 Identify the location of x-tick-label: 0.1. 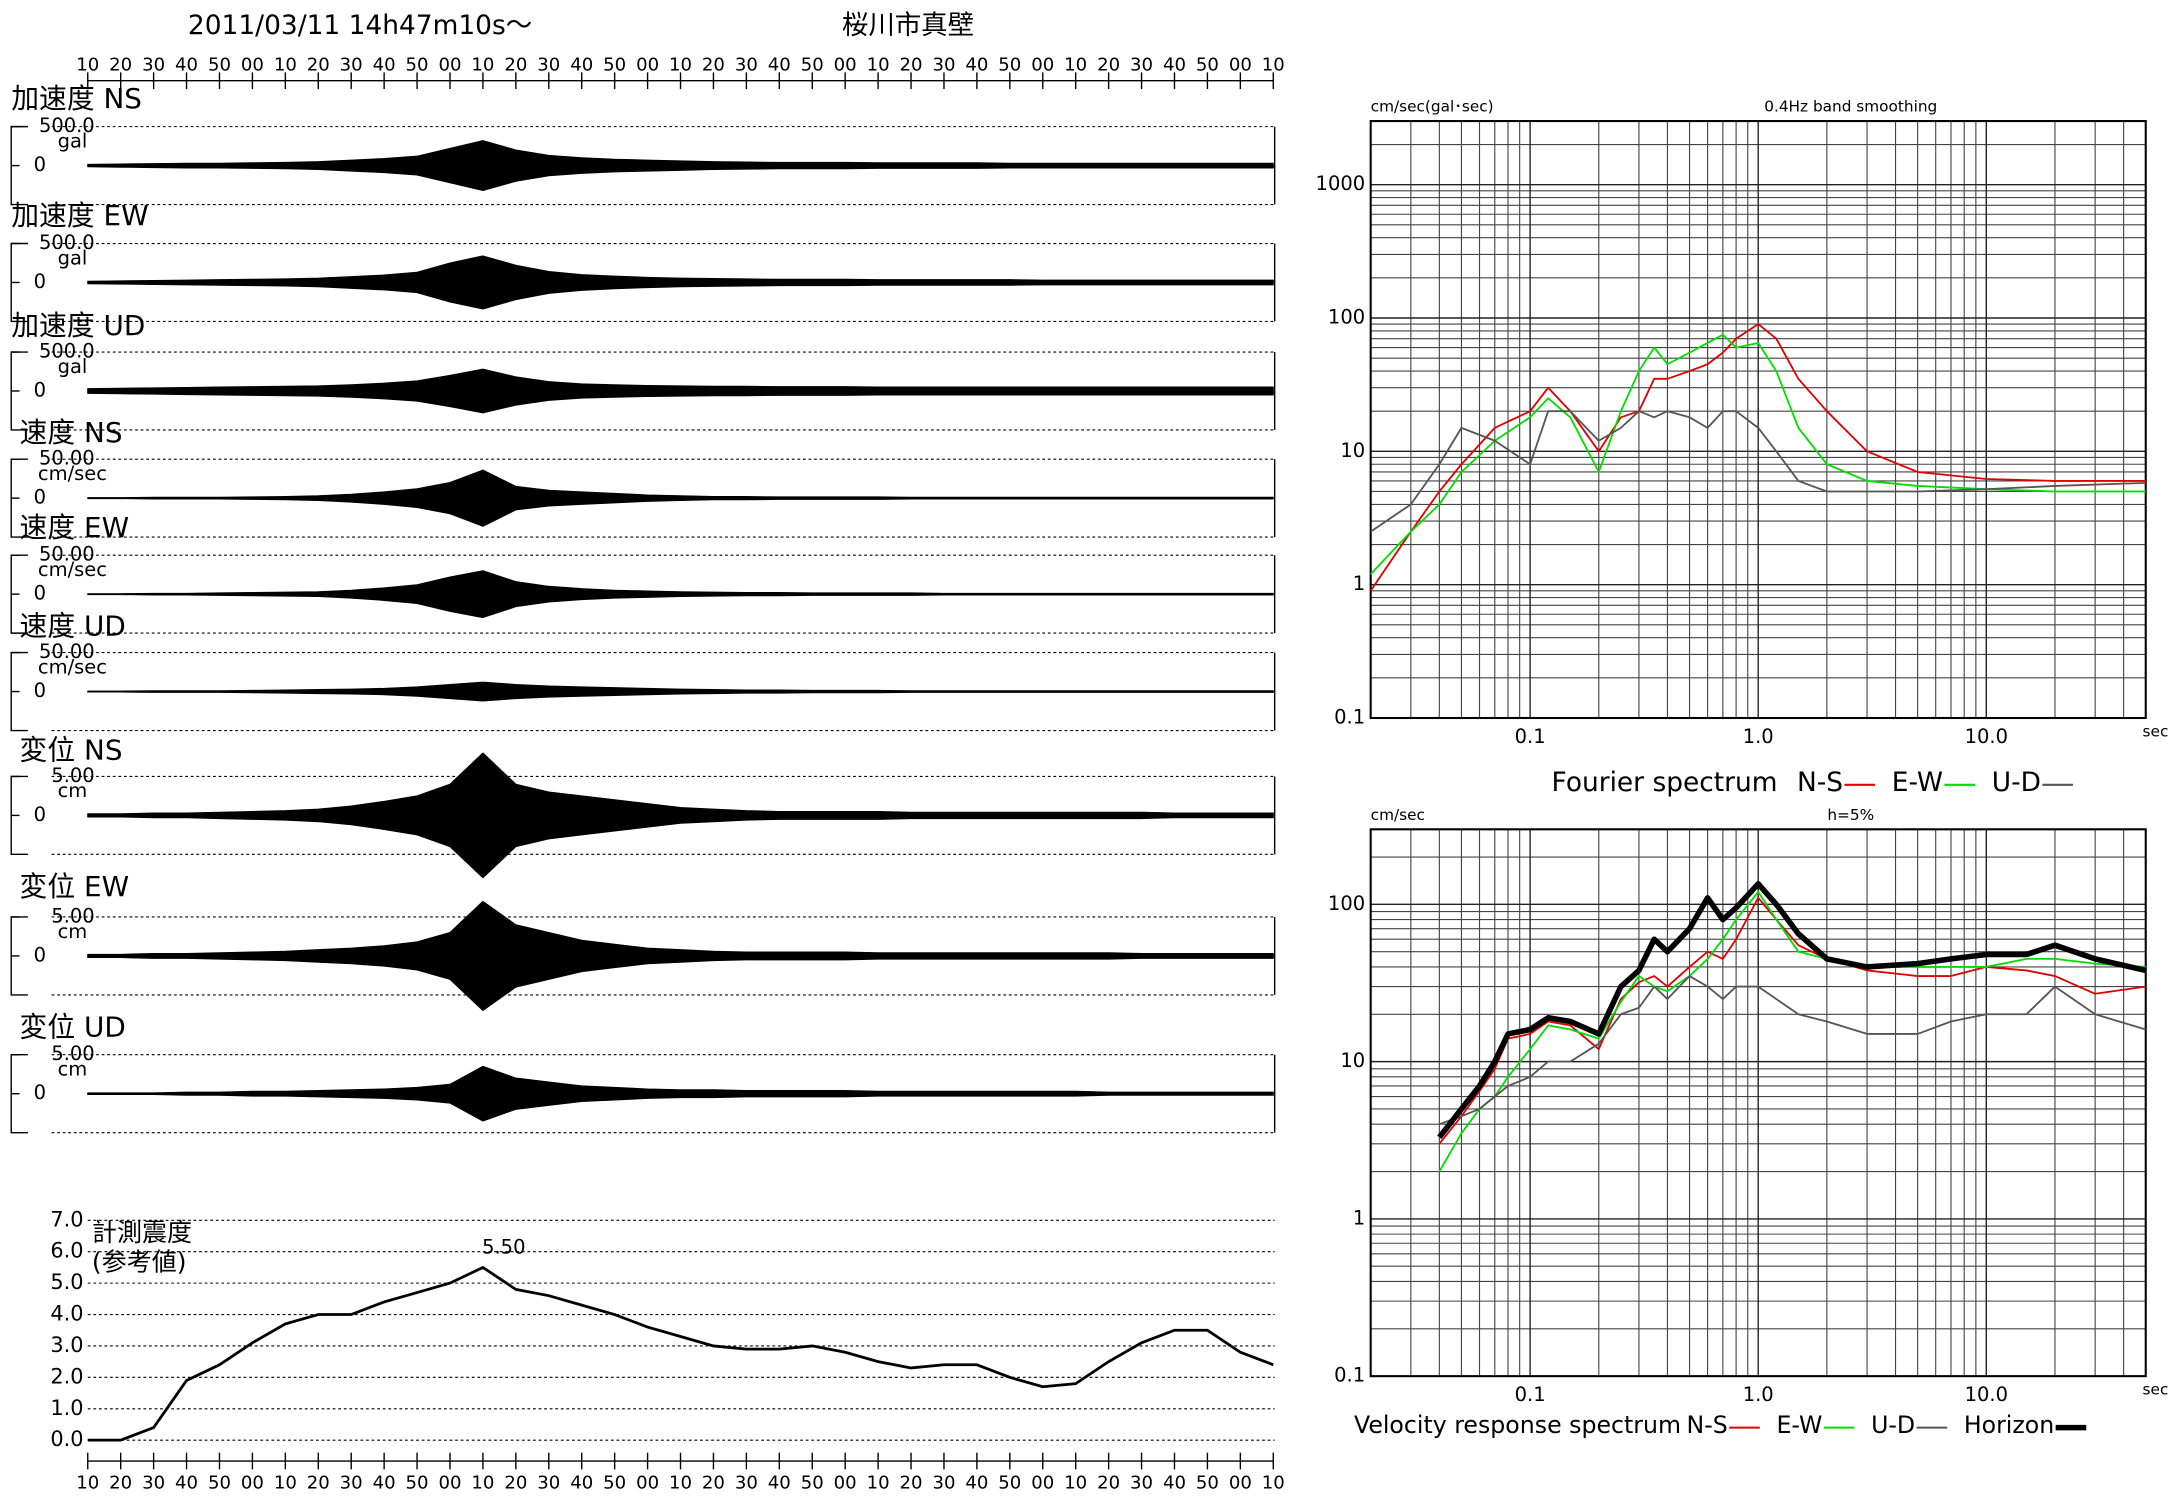
(1530, 1394).